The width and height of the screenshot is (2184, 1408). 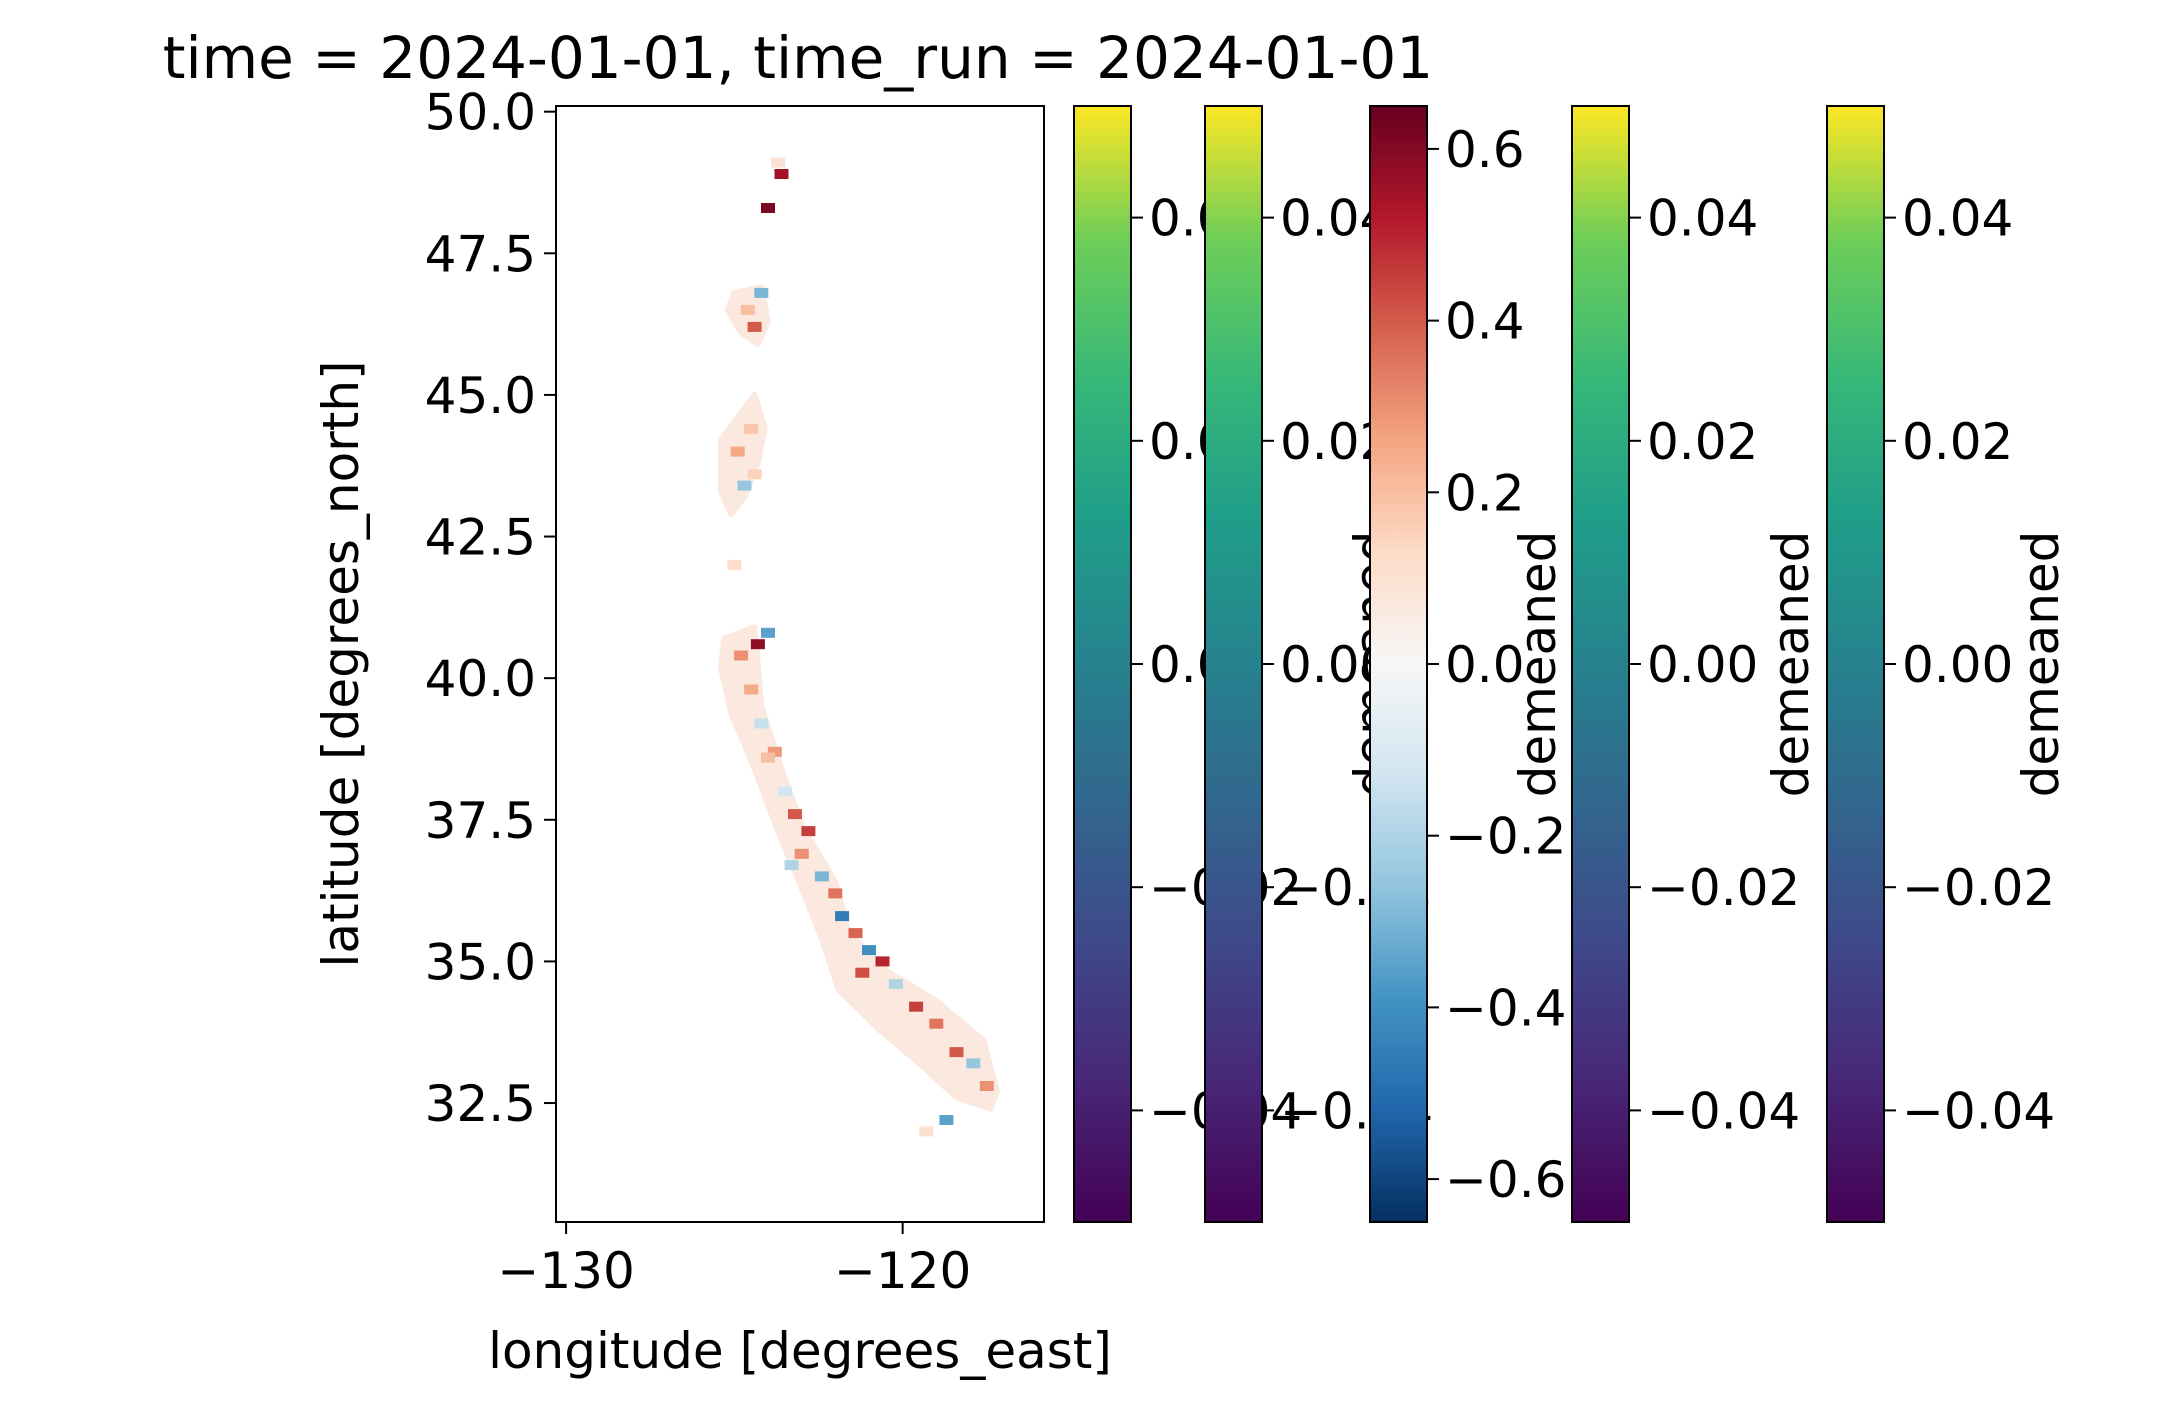 I want to click on coastal-band-region, so click(x=858, y=868).